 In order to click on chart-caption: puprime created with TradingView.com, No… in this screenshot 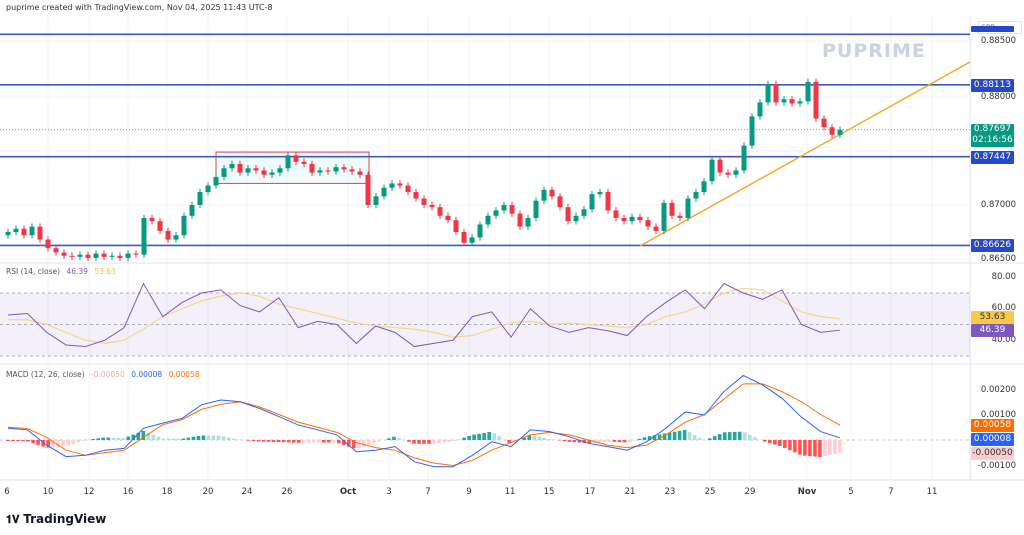, I will do `click(139, 7)`.